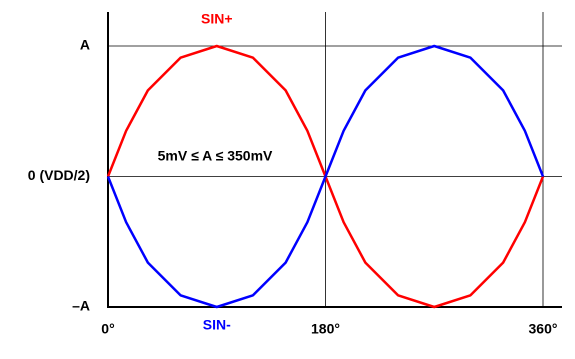 This screenshot has width=575, height=359. Describe the element at coordinates (325, 329) in the screenshot. I see `x-tick-label: 180°` at that location.